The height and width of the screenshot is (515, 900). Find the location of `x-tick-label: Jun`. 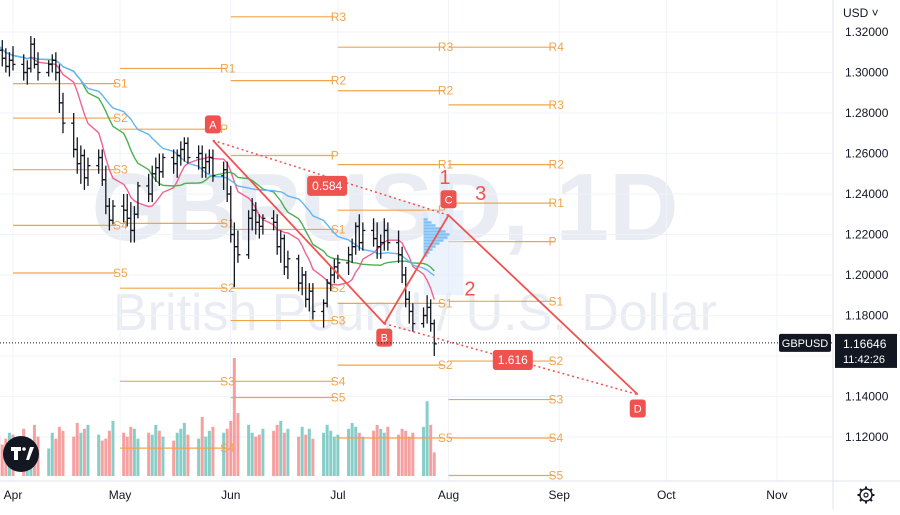

x-tick-label: Jun is located at coordinates (230, 495).